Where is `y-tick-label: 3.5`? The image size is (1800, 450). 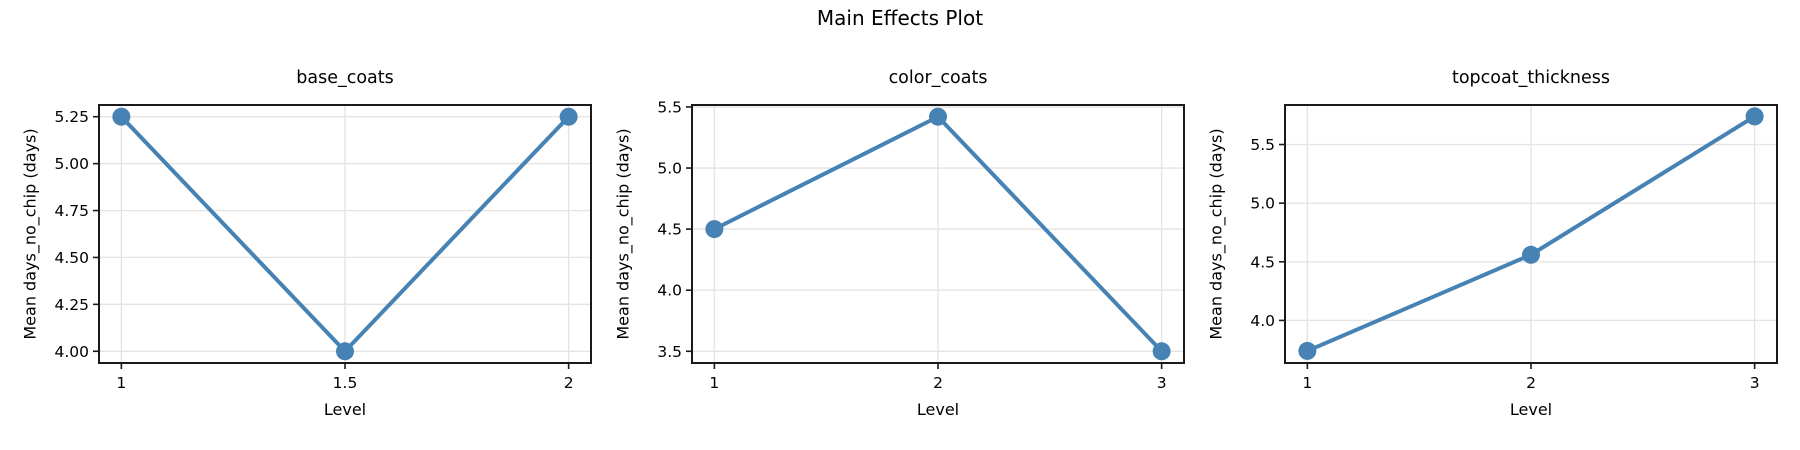 y-tick-label: 3.5 is located at coordinates (669, 352).